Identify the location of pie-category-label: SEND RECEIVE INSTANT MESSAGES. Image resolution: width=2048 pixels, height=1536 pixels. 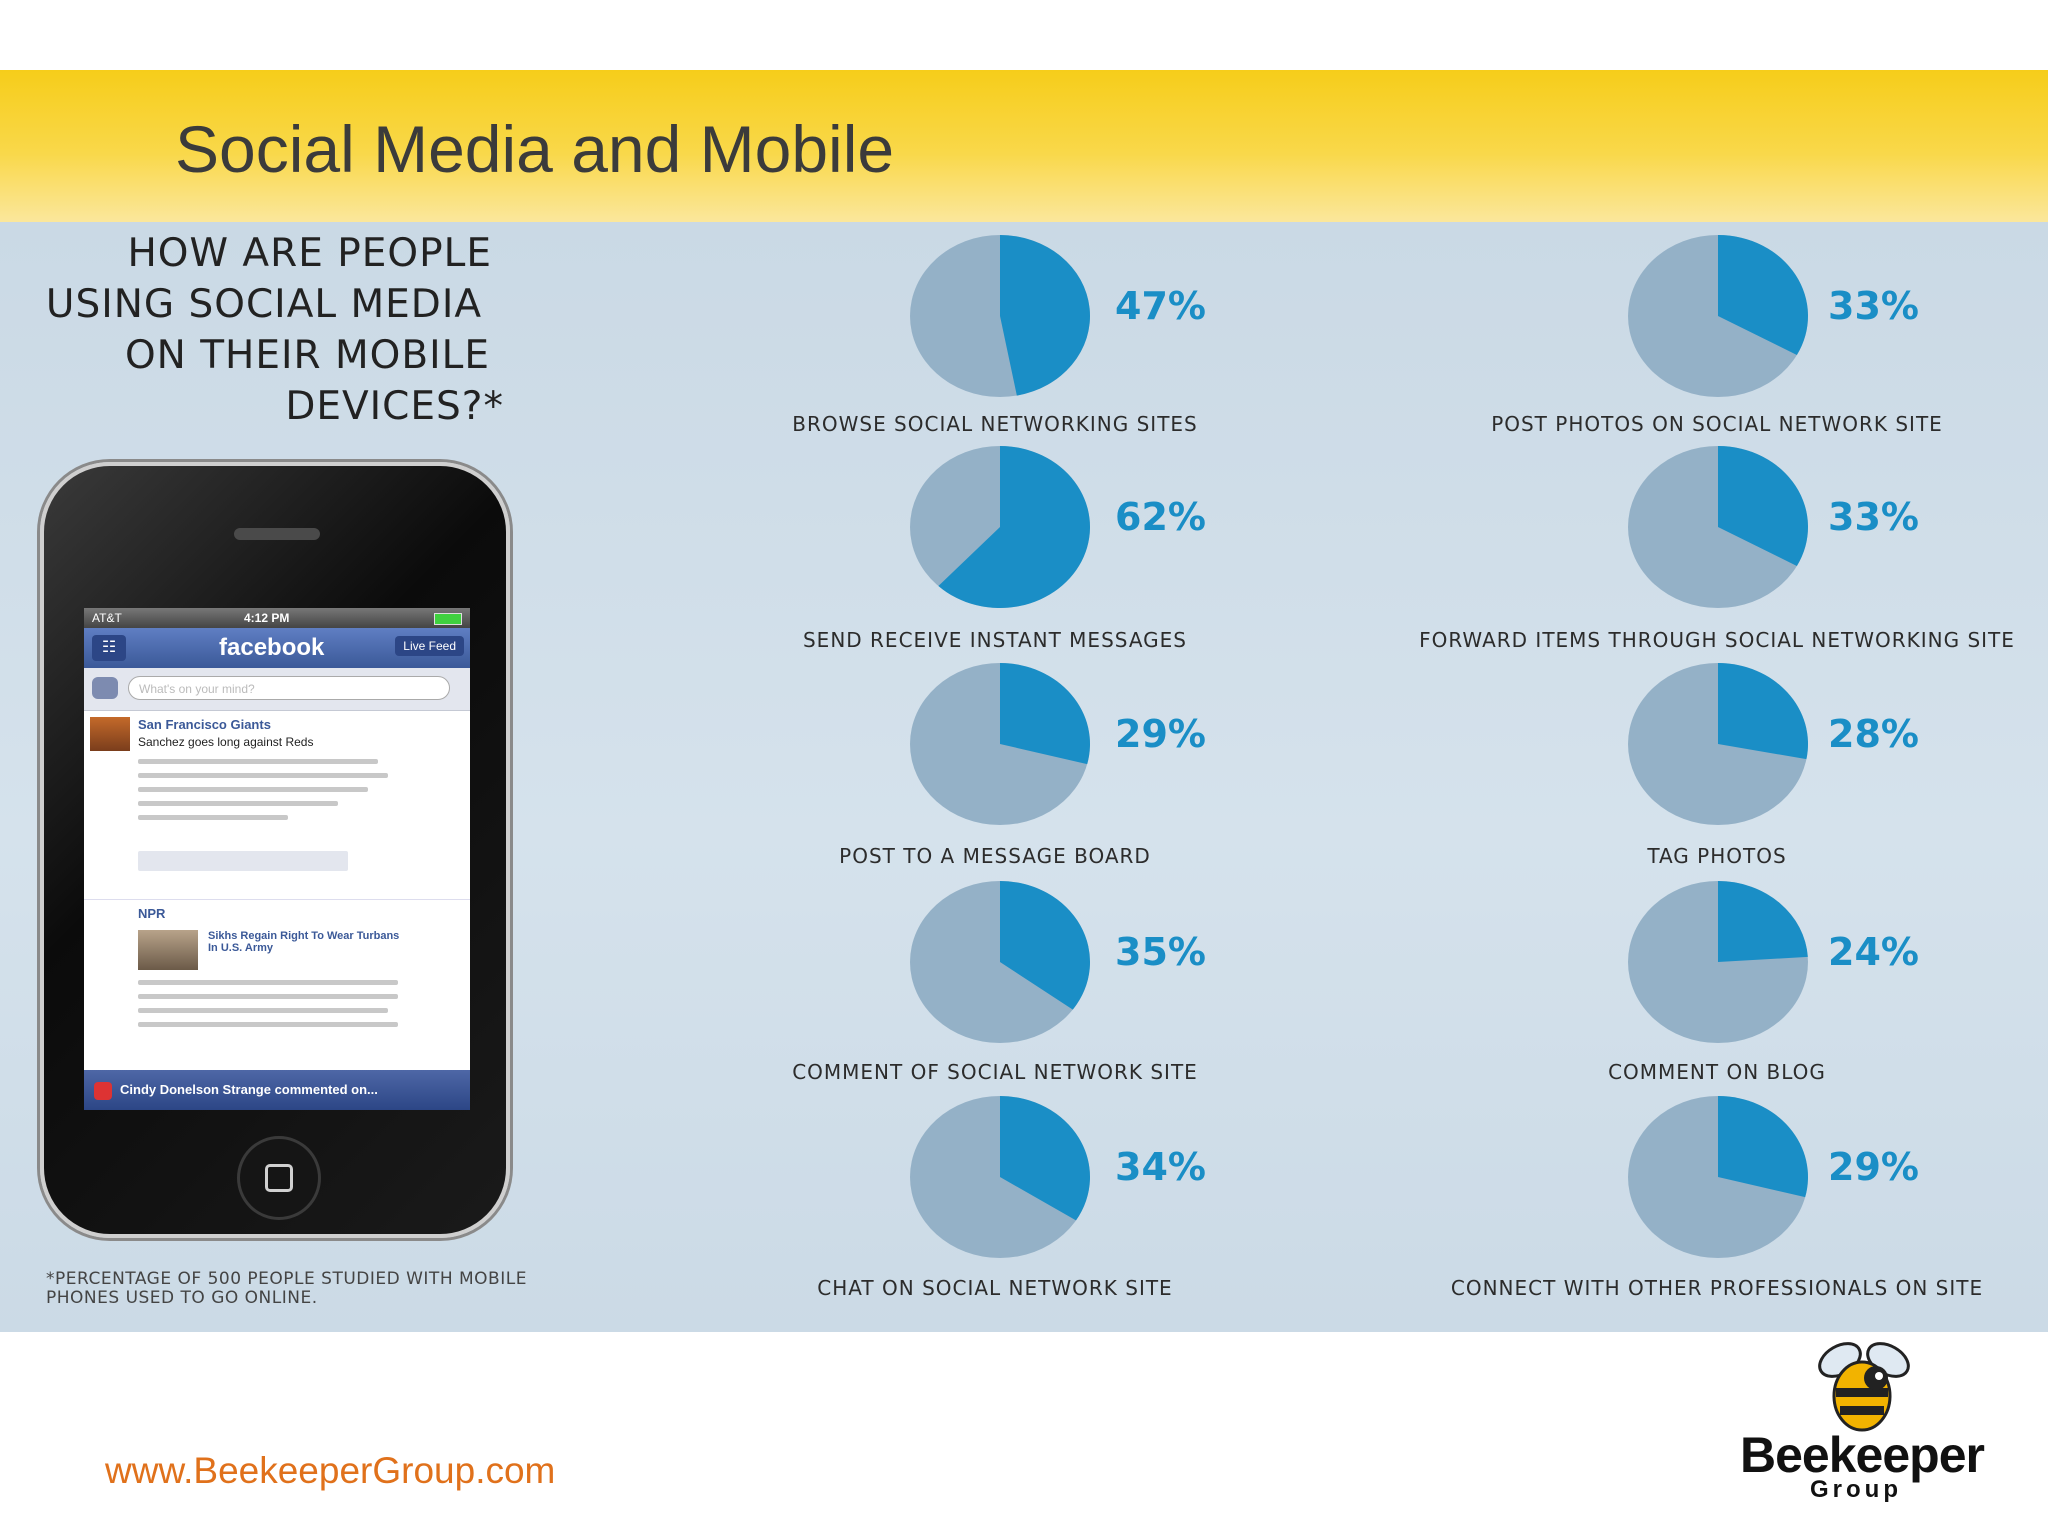
(994, 640).